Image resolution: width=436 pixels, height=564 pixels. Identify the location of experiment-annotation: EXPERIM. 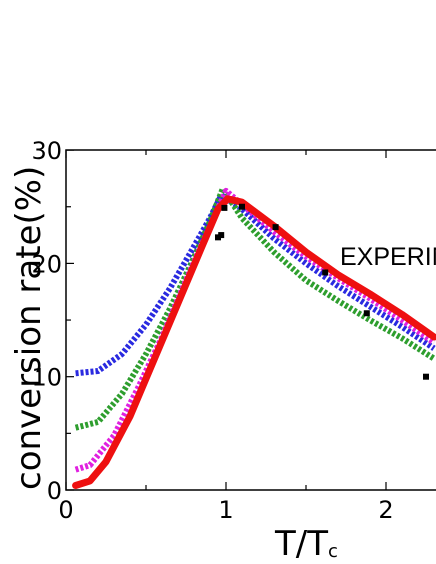
(388, 257).